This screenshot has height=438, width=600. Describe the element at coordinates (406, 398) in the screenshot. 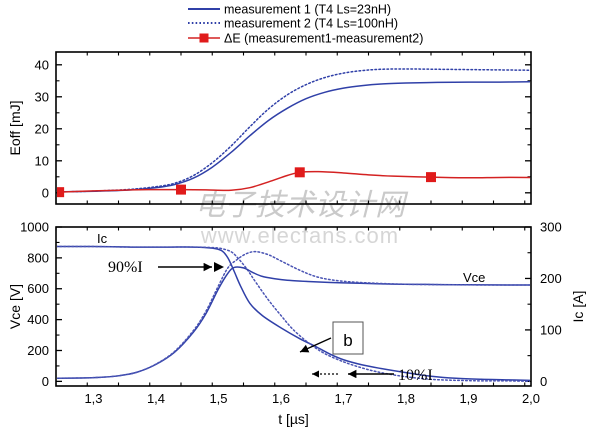

I see `bottom-panel-xticklabel: 1,8` at that location.